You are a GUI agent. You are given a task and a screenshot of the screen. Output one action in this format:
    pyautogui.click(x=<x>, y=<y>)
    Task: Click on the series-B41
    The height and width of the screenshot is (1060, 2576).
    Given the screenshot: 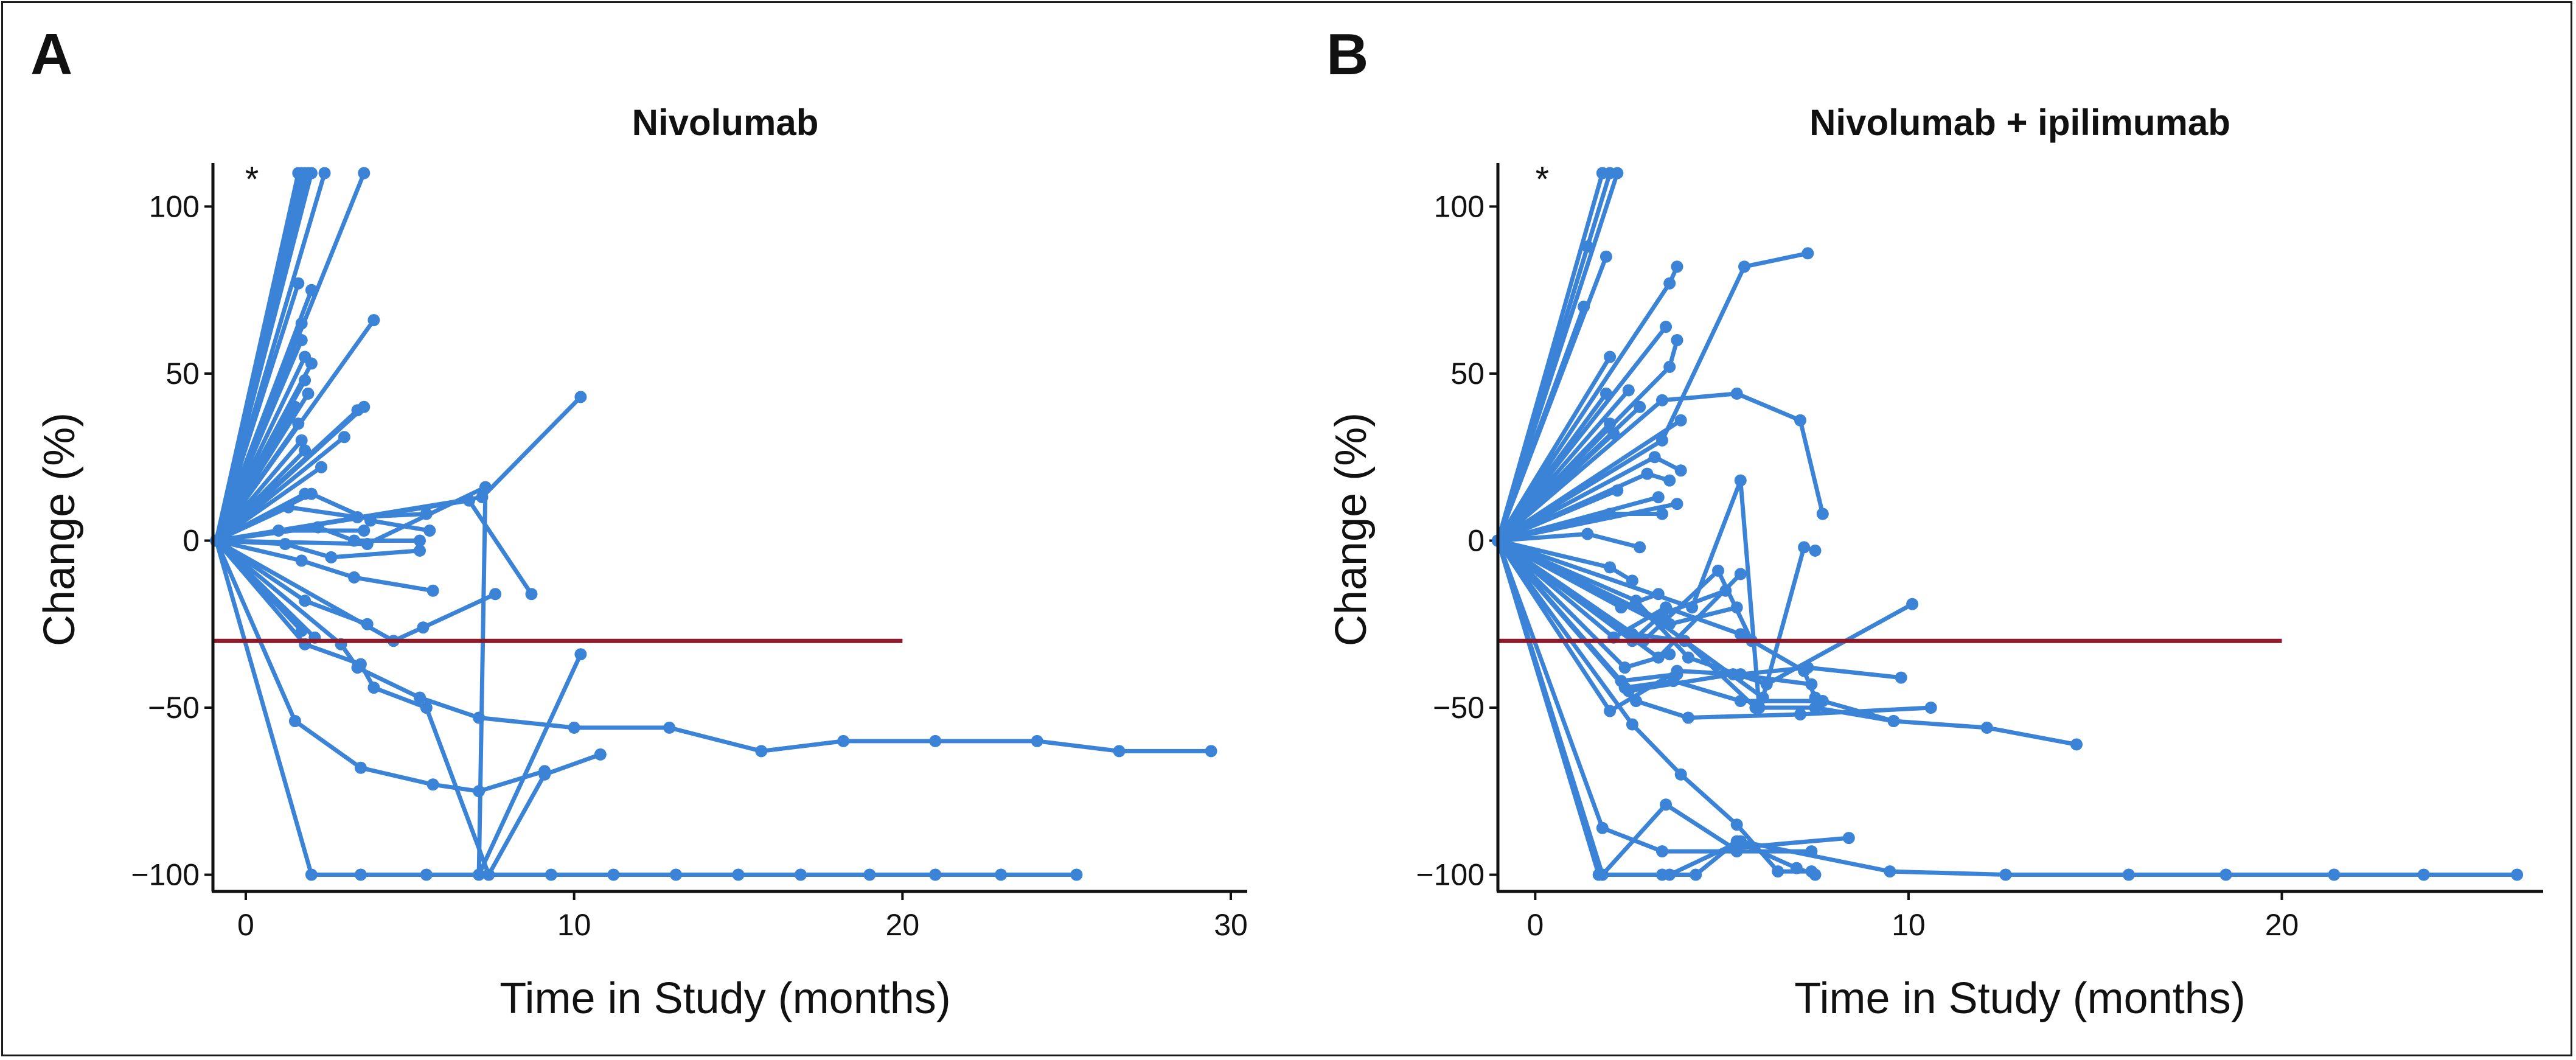 What is the action you would take?
    pyautogui.click(x=1705, y=612)
    